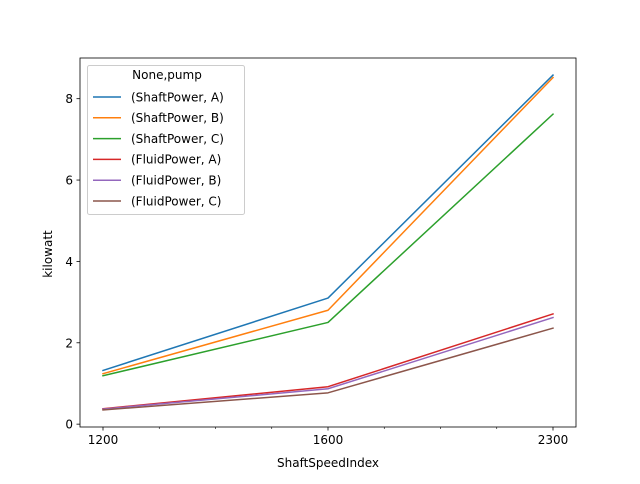 Image resolution: width=640 pixels, height=484 pixels. What do you see at coordinates (177, 97) in the screenshot?
I see `legend-label: (ShaftPower, A)` at bounding box center [177, 97].